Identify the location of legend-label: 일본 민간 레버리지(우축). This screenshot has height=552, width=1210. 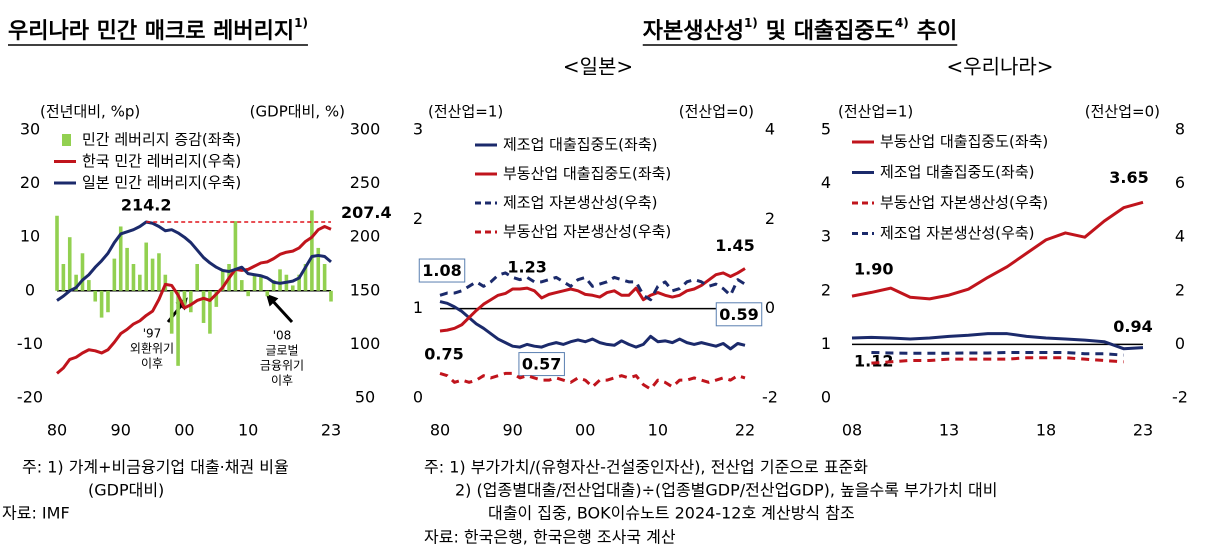
(161, 183).